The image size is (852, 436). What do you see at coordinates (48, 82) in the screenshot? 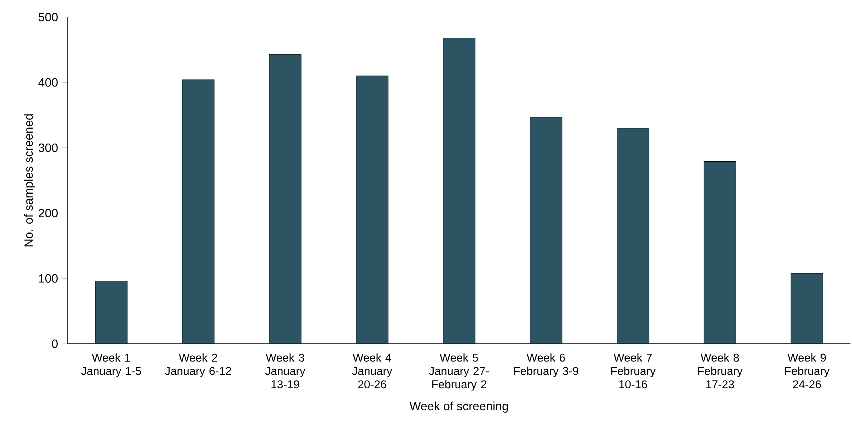
I see `y-tick-label: 400` at bounding box center [48, 82].